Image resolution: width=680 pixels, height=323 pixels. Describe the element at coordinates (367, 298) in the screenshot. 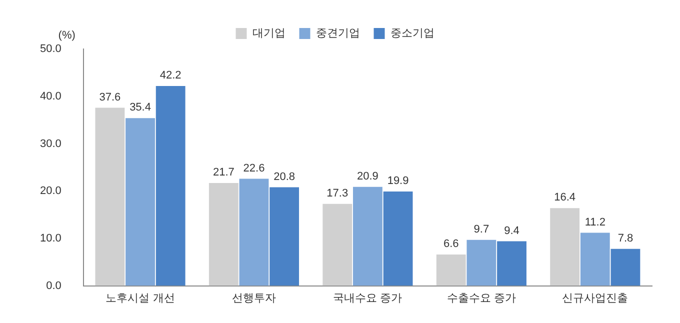

I see `x-tick-label: 국내수요 증가` at that location.